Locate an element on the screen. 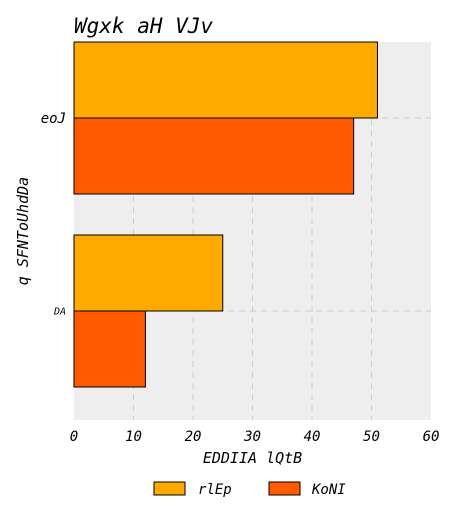 The image size is (456, 532). y-axis-label: q SFNToUhdDa is located at coordinates (23, 231).